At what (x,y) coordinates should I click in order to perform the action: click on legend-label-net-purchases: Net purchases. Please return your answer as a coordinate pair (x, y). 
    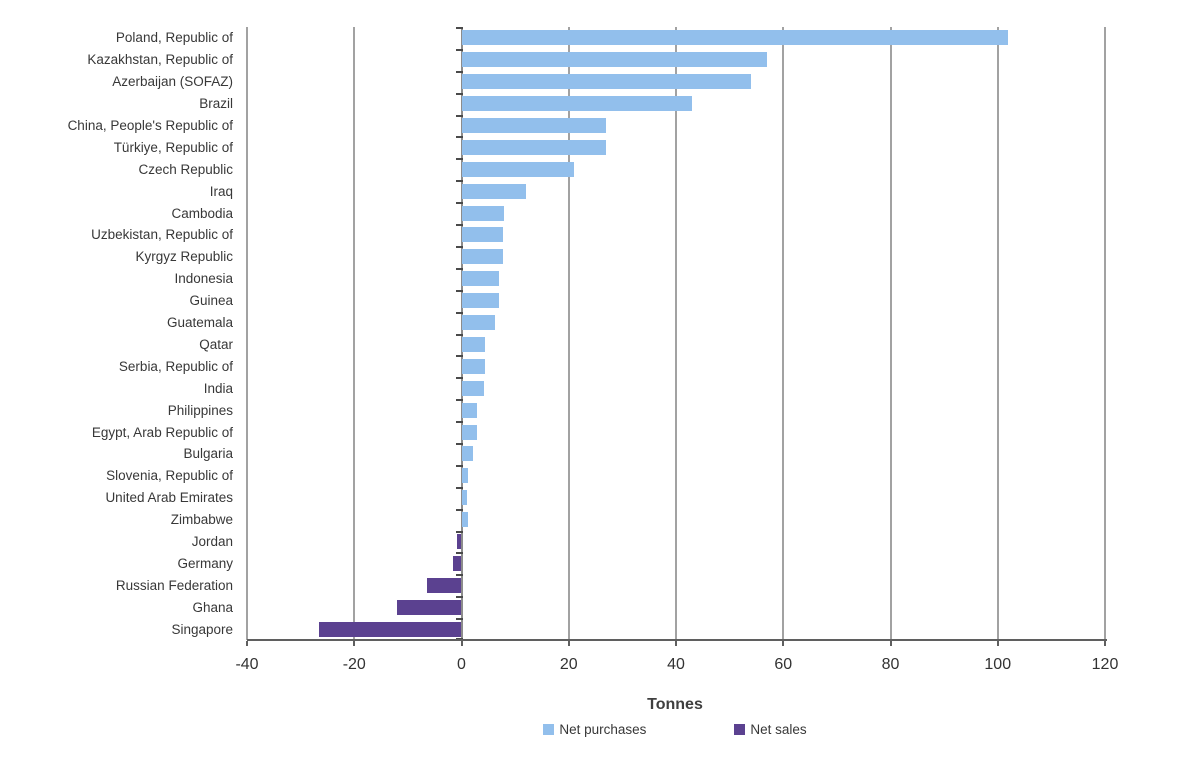
    Looking at the image, I should click on (603, 729).